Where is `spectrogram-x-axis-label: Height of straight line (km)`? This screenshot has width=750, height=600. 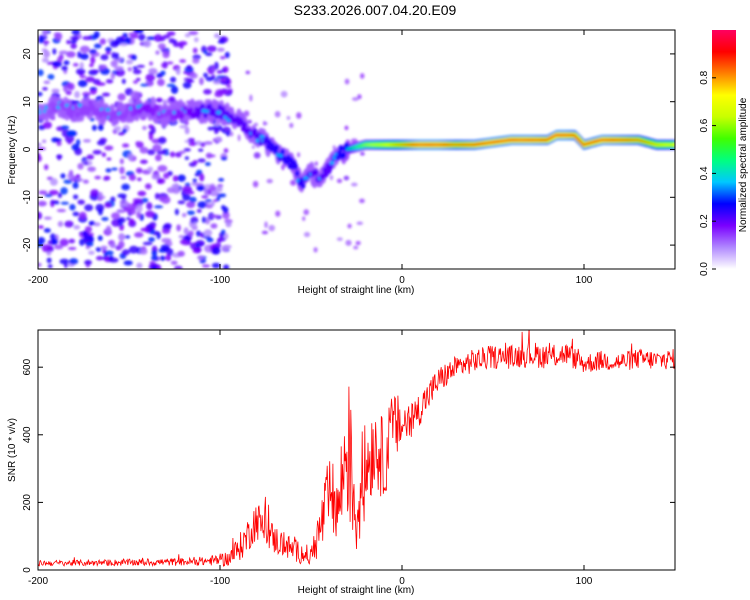
spectrogram-x-axis-label: Height of straight line (km) is located at coordinates (356, 290).